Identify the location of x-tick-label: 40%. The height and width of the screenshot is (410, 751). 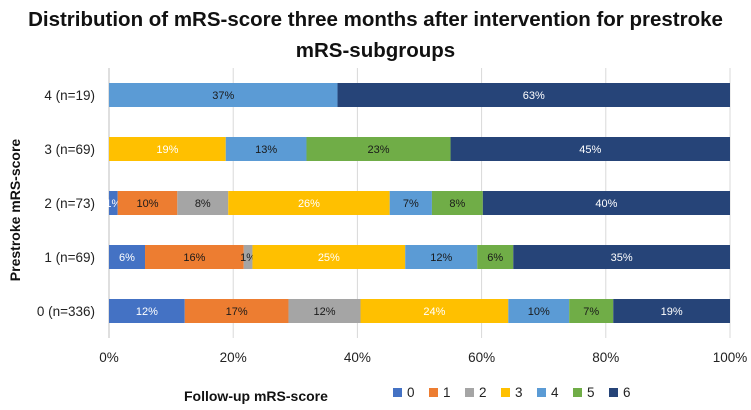
(357, 357).